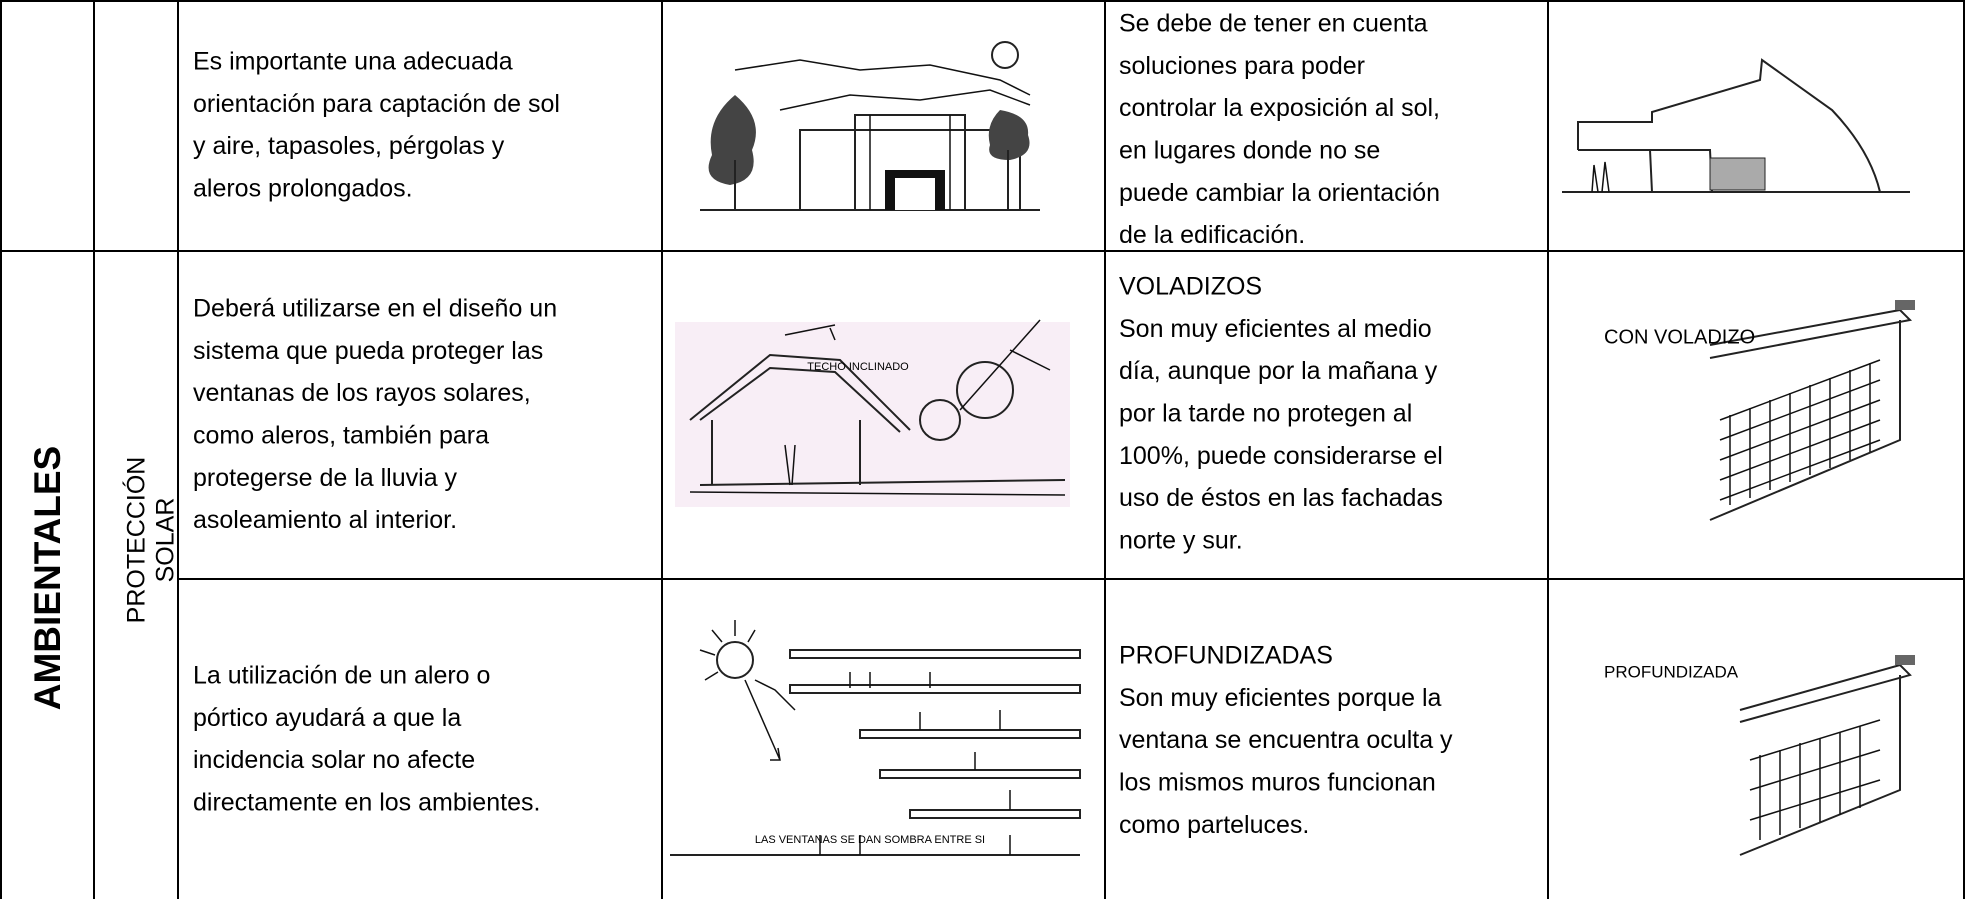 This screenshot has width=1965, height=899. What do you see at coordinates (1242, 66) in the screenshot?
I see `recommendation-line: soluciones para poder` at bounding box center [1242, 66].